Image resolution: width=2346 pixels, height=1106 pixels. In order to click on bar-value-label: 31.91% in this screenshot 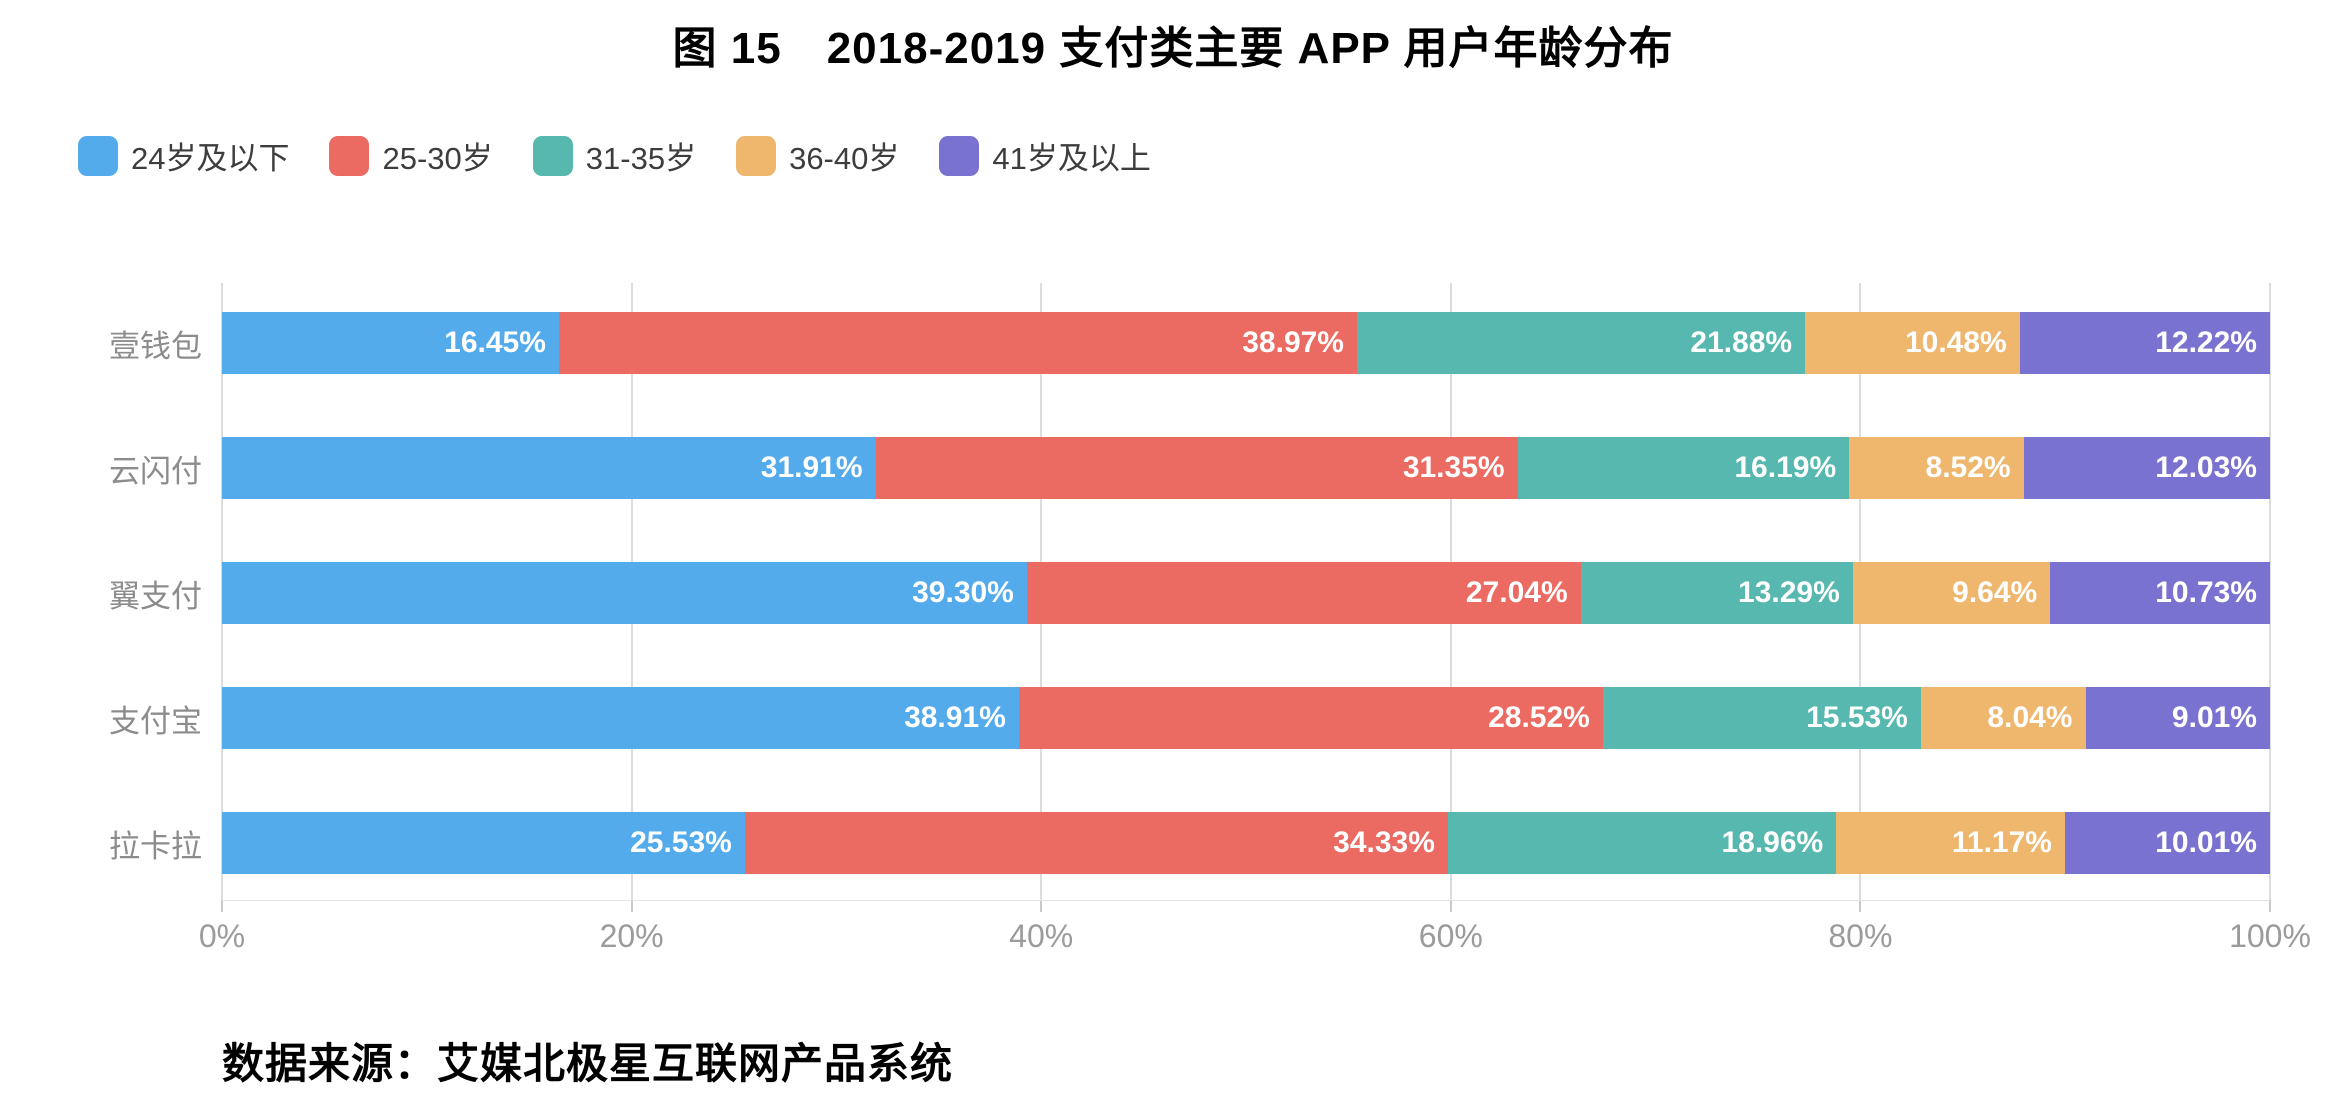, I will do `click(811, 467)`.